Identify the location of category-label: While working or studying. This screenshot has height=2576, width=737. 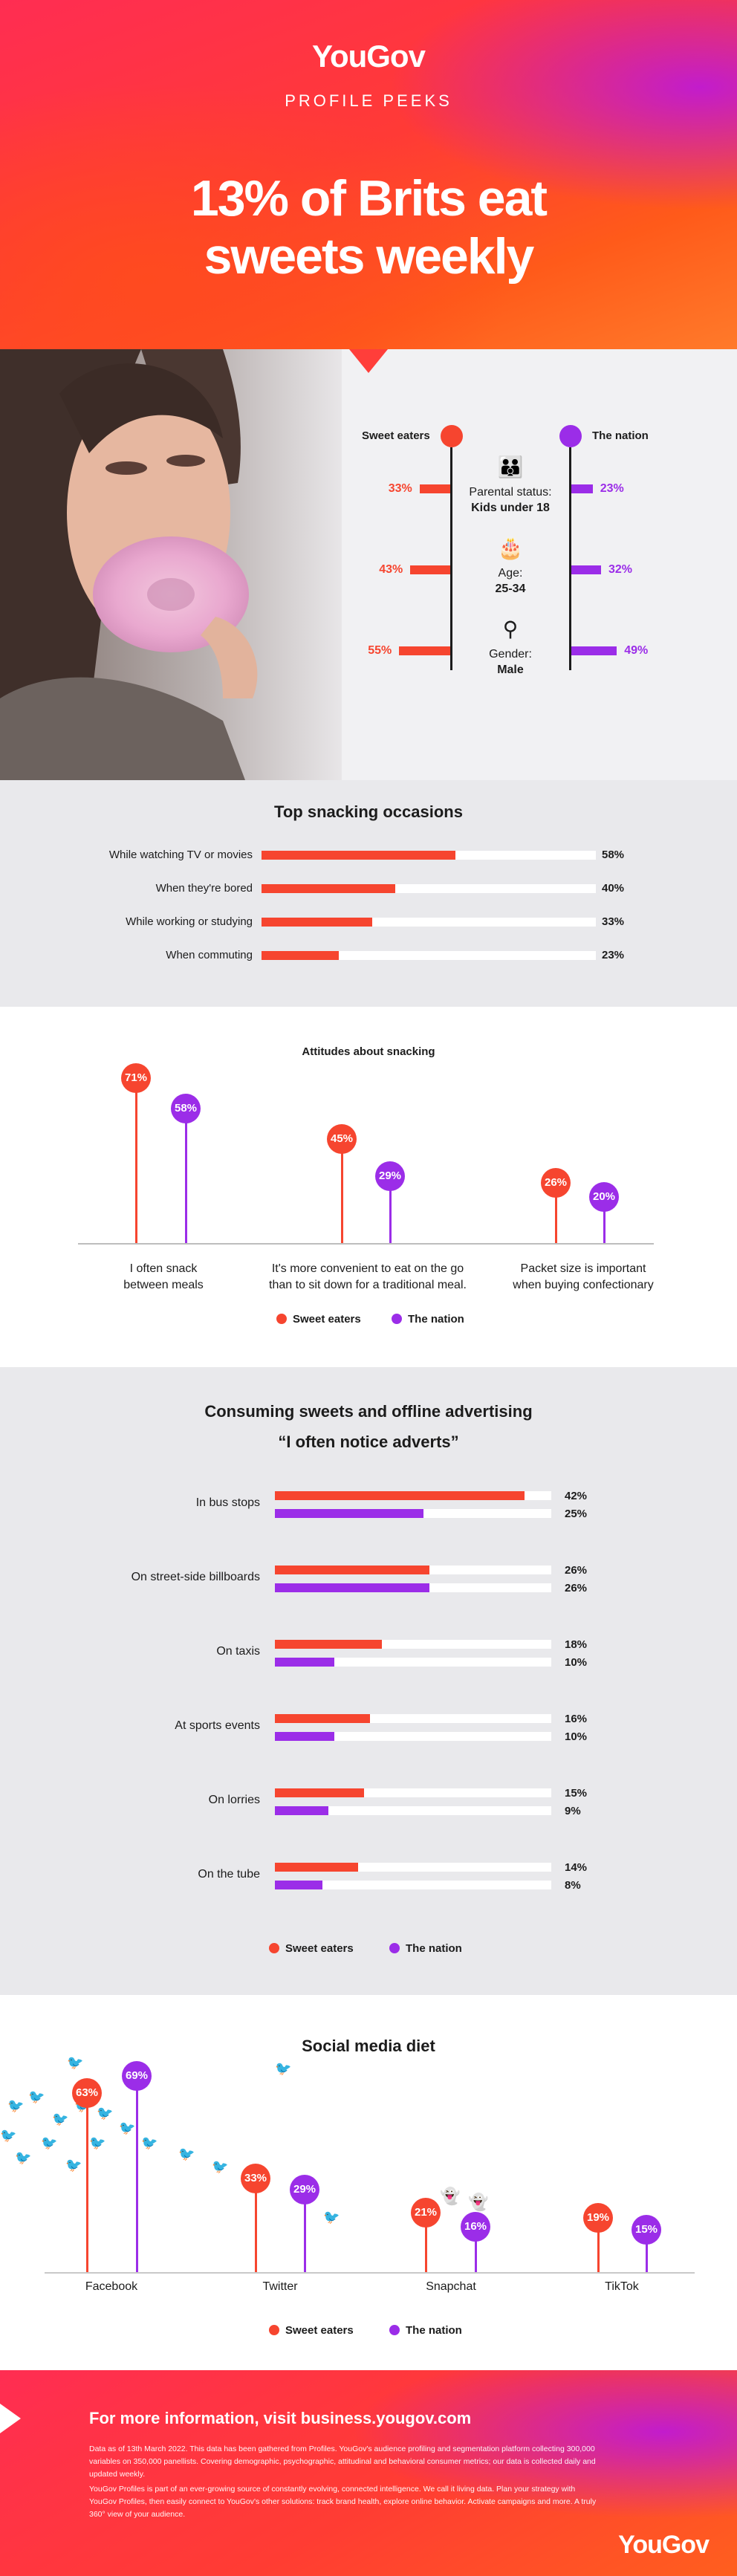
(190, 921).